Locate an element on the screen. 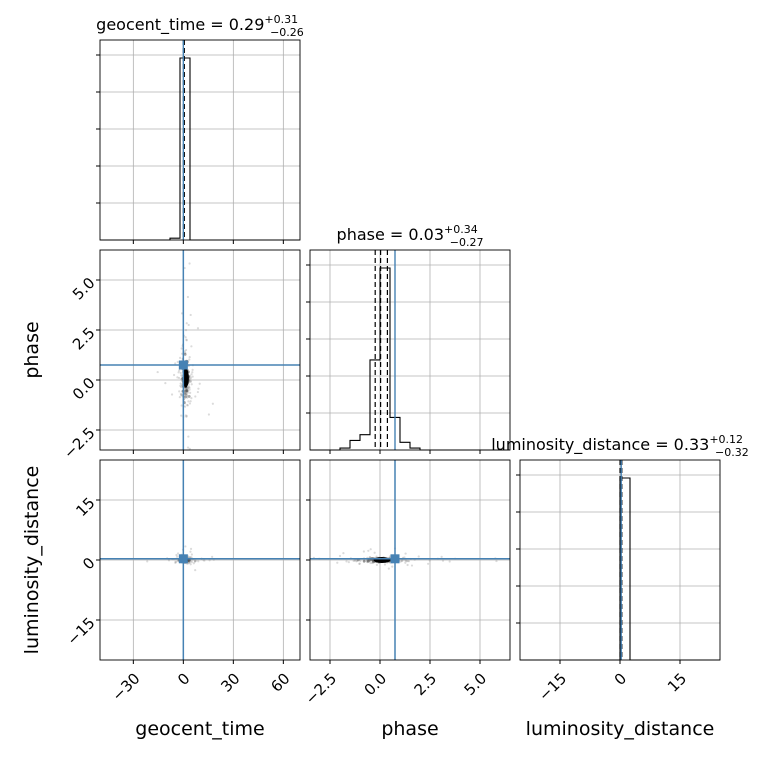 Image resolution: width=760 pixels, height=760 pixels. axis-label-x-geocent_time: geocent_time is located at coordinates (199, 729).